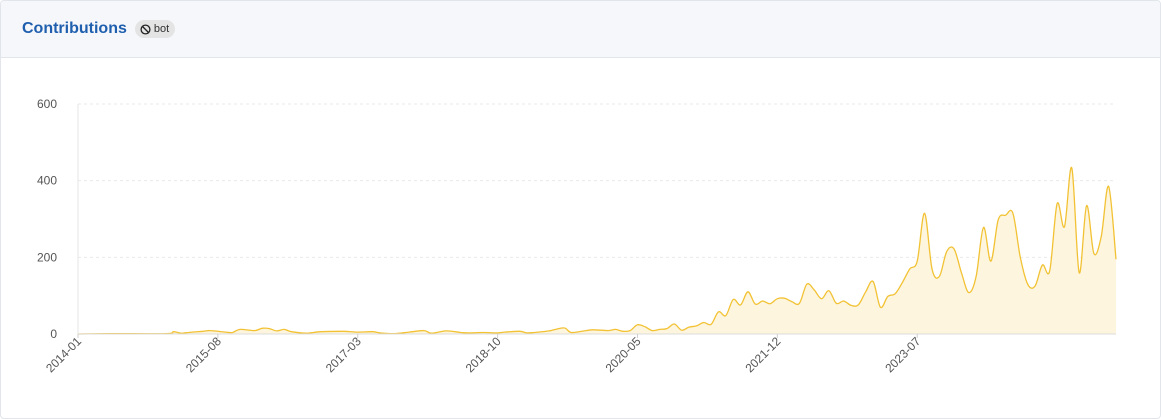  What do you see at coordinates (145, 29) in the screenshot?
I see `ban-icon` at bounding box center [145, 29].